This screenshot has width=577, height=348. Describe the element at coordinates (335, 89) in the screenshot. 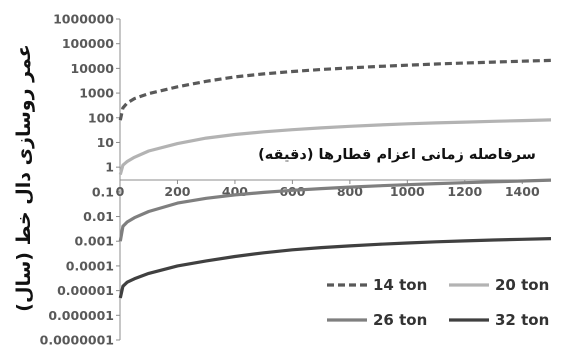

I see `series-line-14-ton` at that location.